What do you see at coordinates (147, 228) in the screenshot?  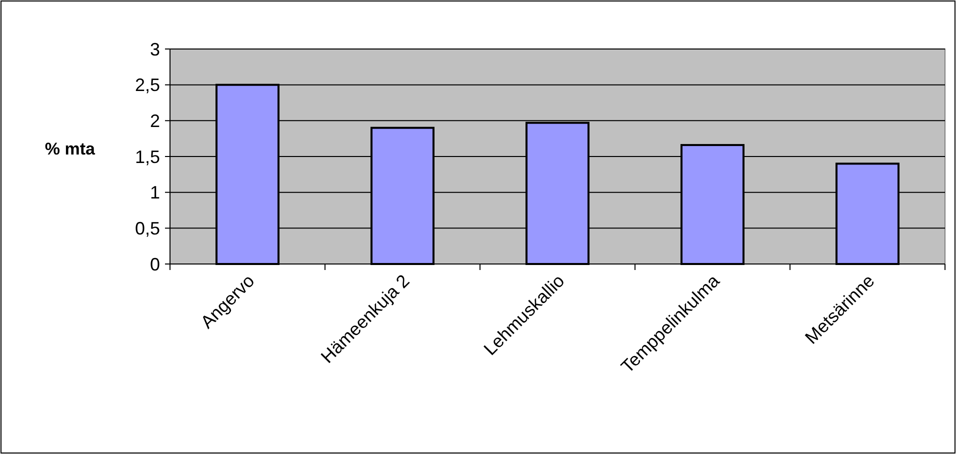 I see `y-tick-label: 0,5` at bounding box center [147, 228].